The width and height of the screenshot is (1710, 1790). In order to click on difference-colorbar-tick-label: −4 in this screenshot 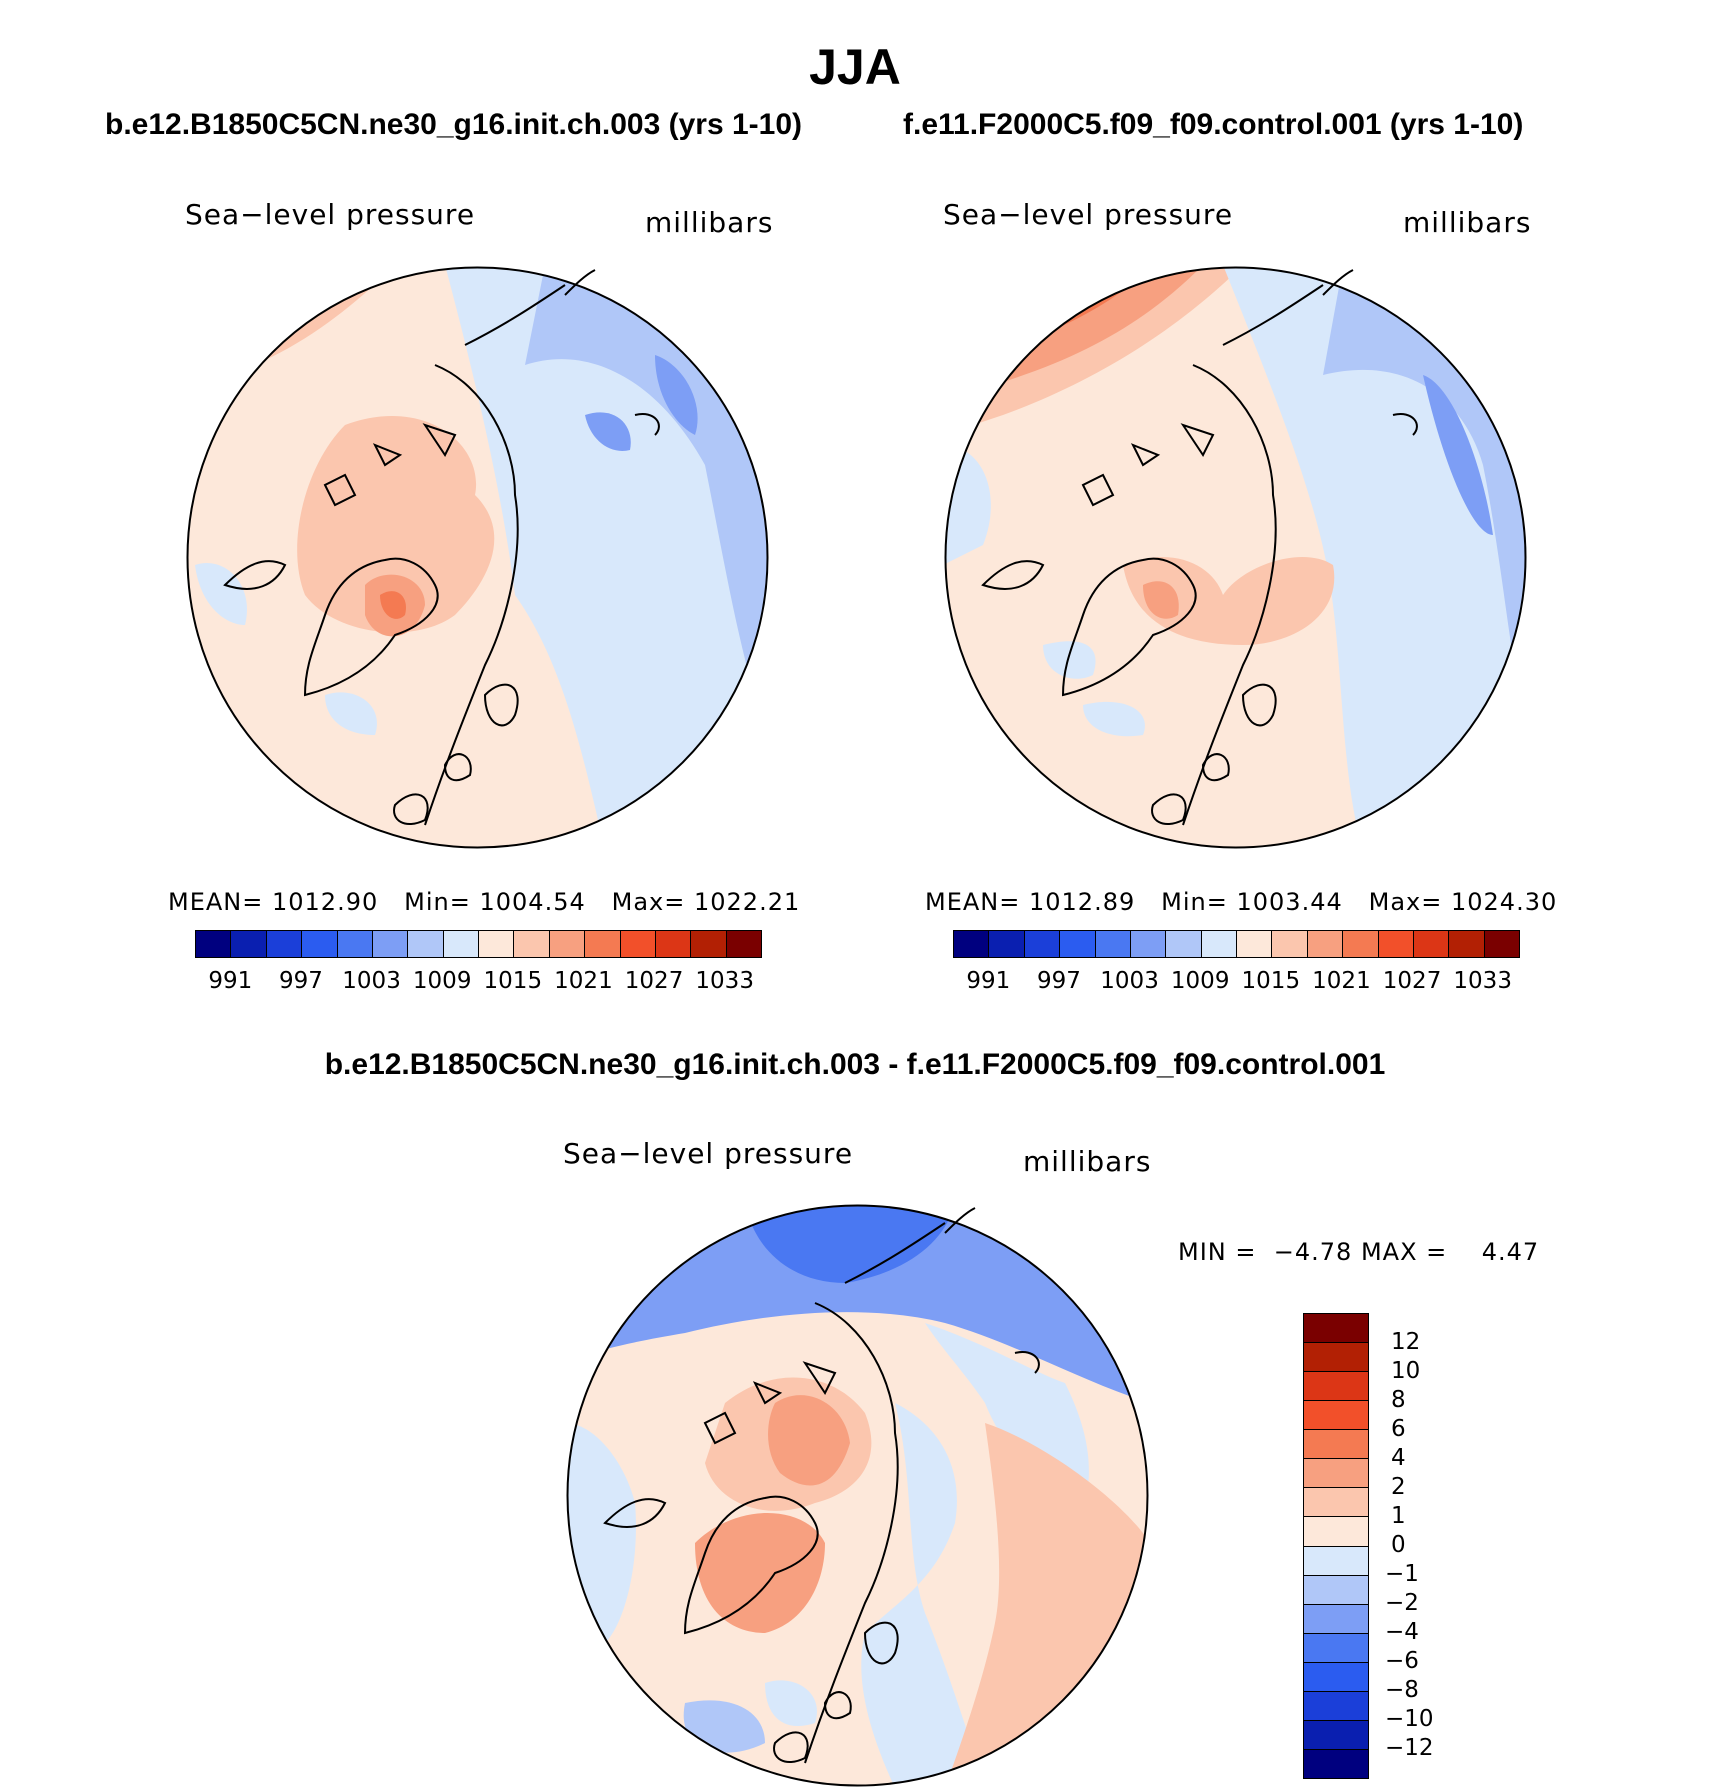, I will do `click(1402, 1632)`.